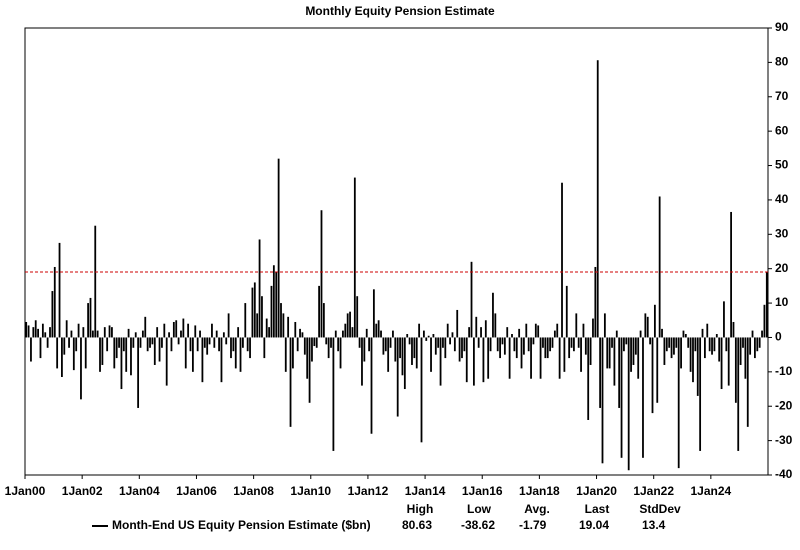 The height and width of the screenshot is (550, 800). Describe the element at coordinates (417, 525) in the screenshot. I see `stats-value: 80.63` at that location.